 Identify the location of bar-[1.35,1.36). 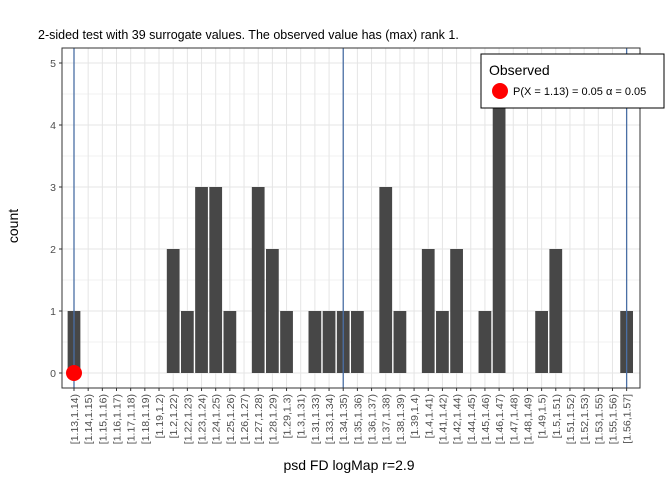
(357, 342).